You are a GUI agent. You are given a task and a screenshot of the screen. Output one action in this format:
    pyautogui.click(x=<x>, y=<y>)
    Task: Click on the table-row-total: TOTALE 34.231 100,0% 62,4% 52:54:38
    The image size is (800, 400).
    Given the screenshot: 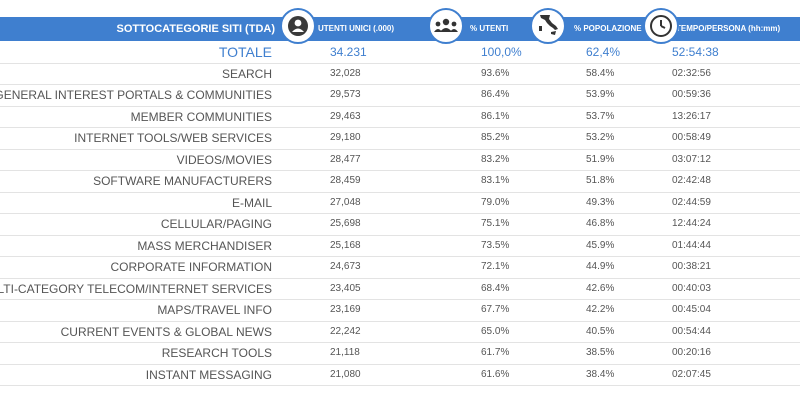 What is the action you would take?
    pyautogui.click(x=400, y=53)
    